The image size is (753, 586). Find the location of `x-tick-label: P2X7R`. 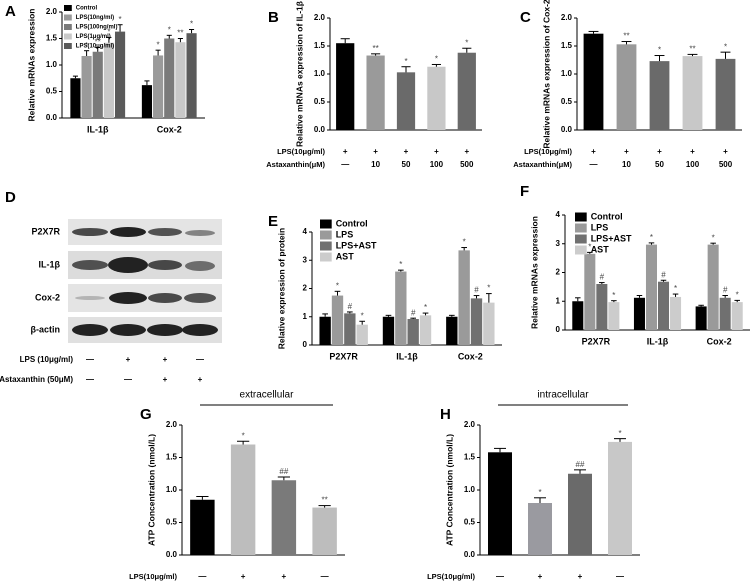

x-tick-label: P2X7R is located at coordinates (596, 341).